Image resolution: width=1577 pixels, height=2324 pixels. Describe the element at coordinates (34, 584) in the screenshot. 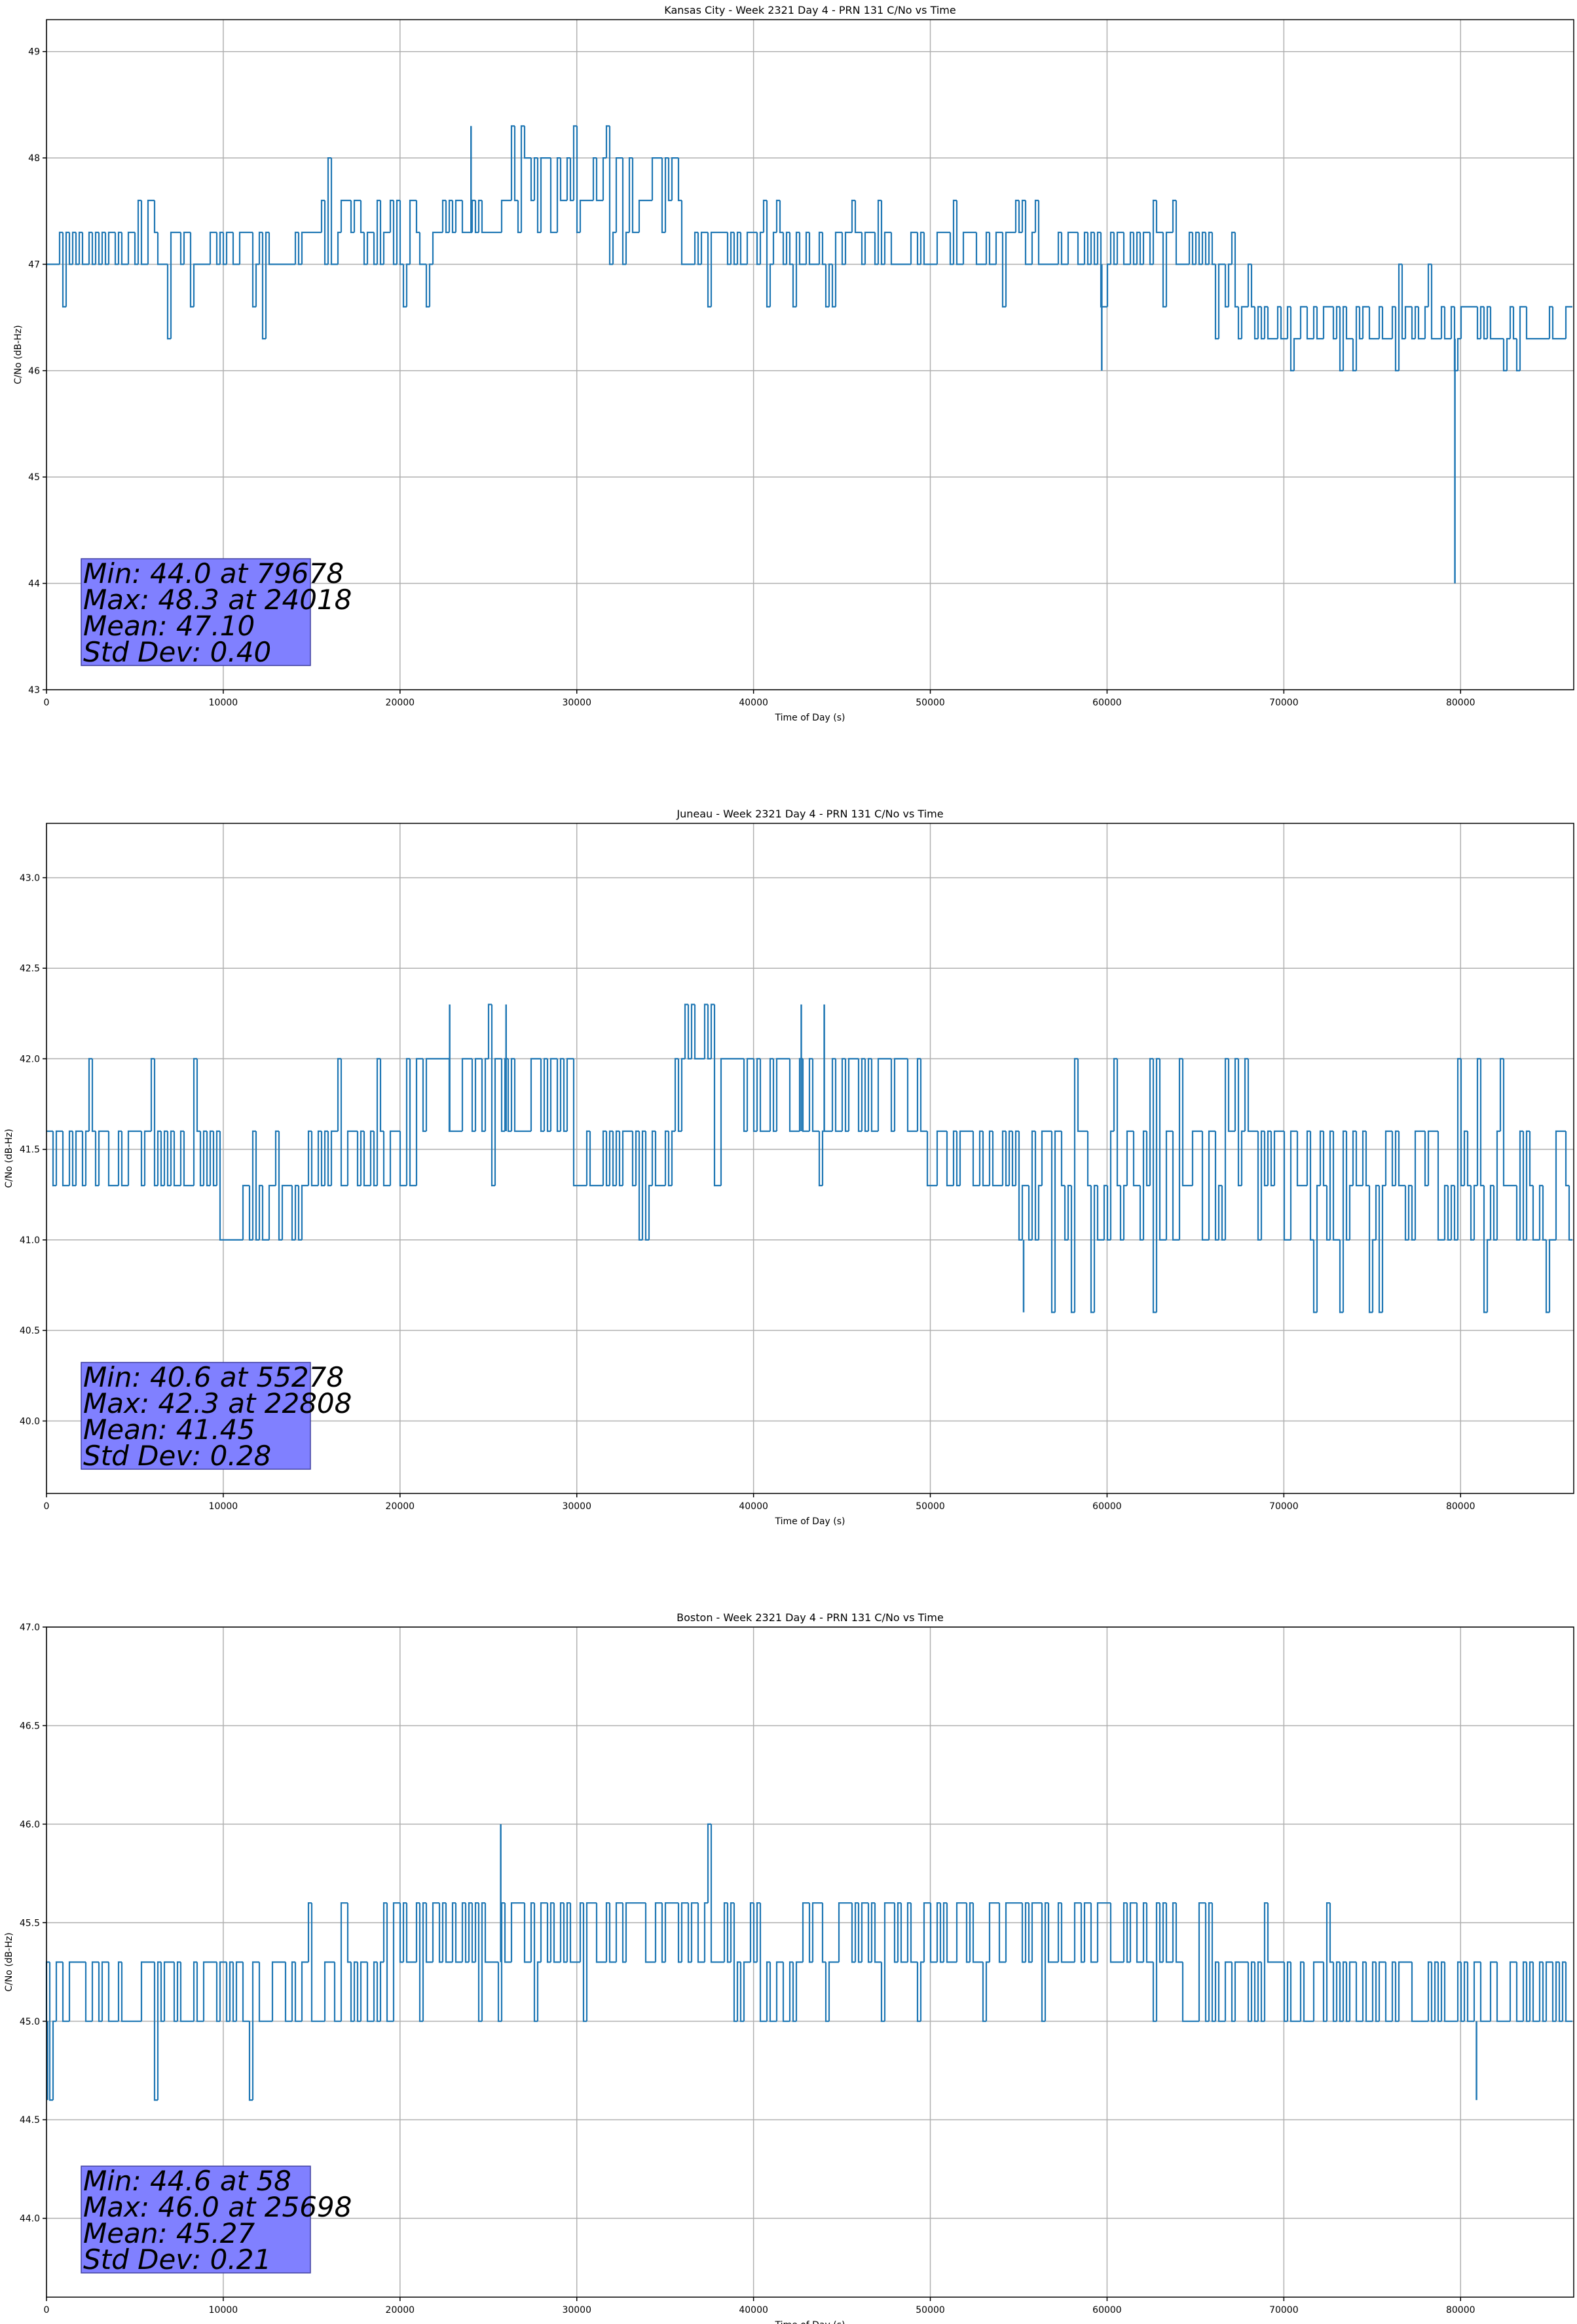

I see `y-tick-label: 44` at that location.